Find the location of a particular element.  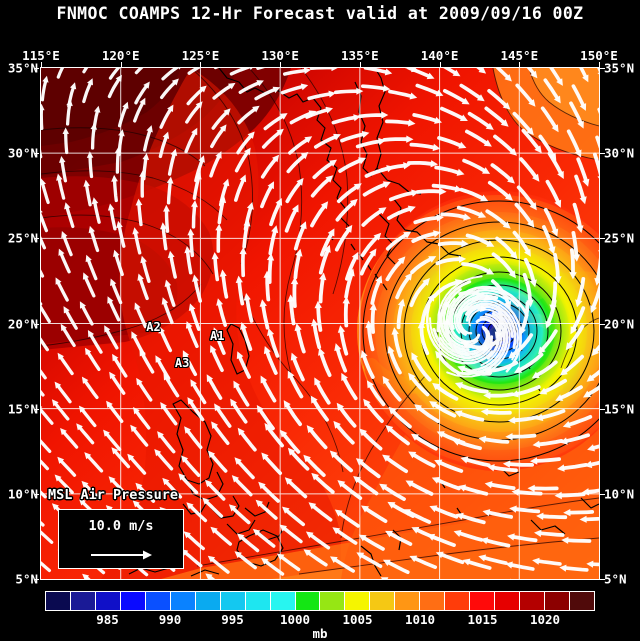

lat-axis-label-right: 15°N is located at coordinates (619, 408).